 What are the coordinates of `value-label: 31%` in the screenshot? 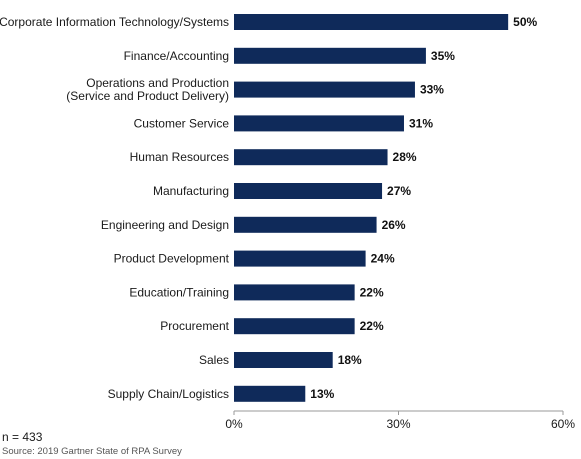 It's located at (421, 123).